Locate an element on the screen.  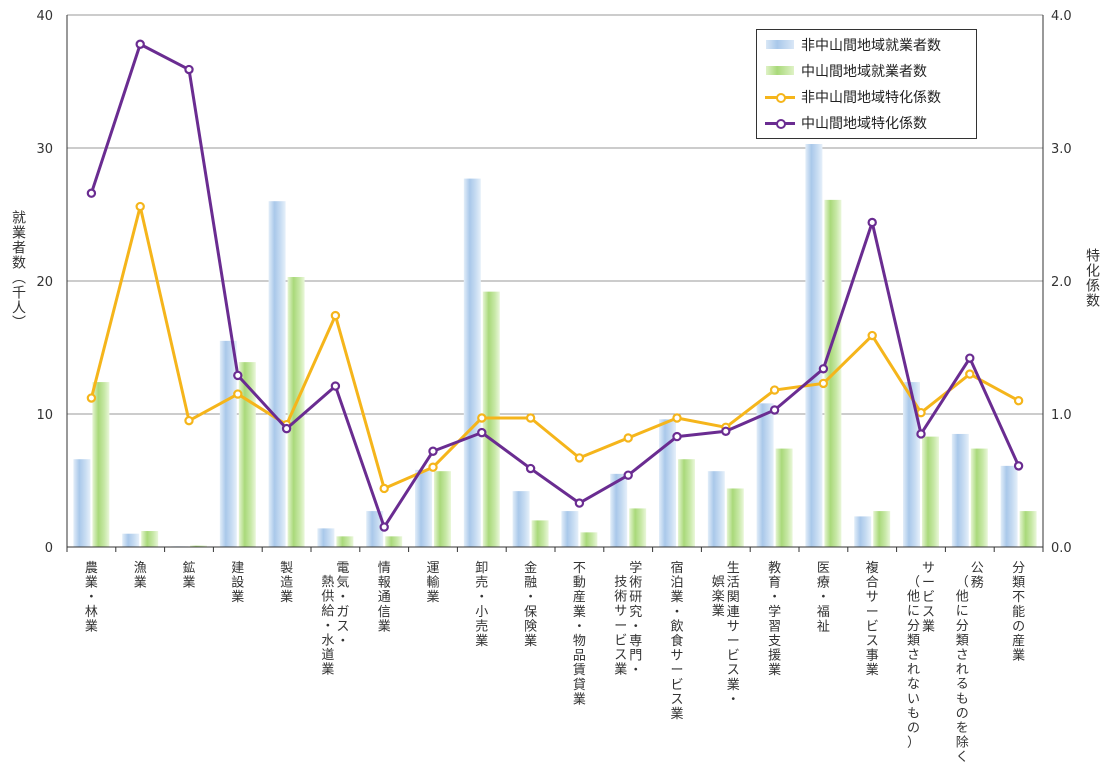
category-label: 分類不能の産業 is located at coordinates (1018, 612).